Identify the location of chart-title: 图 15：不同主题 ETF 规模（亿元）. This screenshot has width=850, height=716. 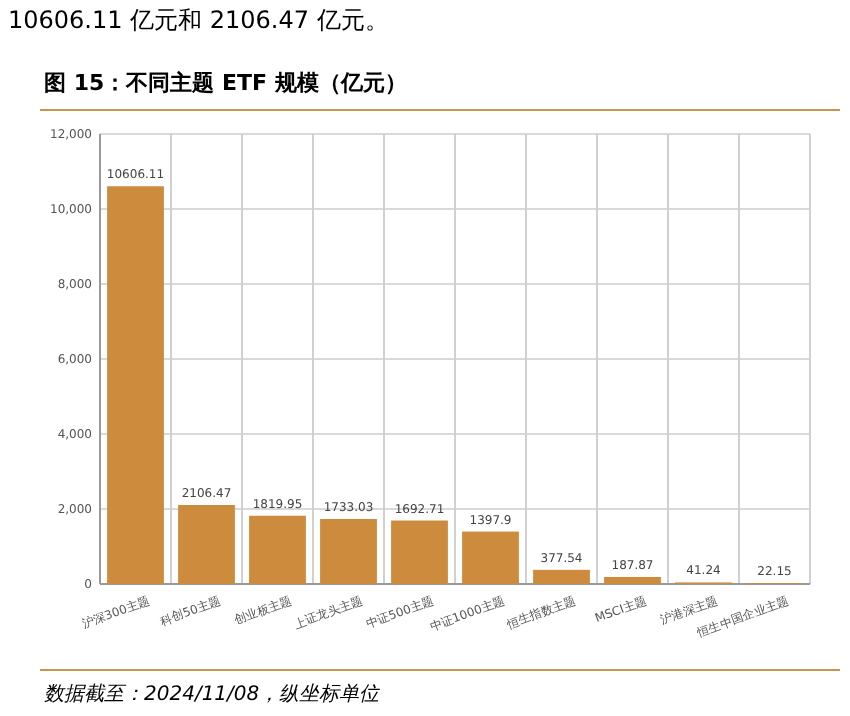
(225, 83).